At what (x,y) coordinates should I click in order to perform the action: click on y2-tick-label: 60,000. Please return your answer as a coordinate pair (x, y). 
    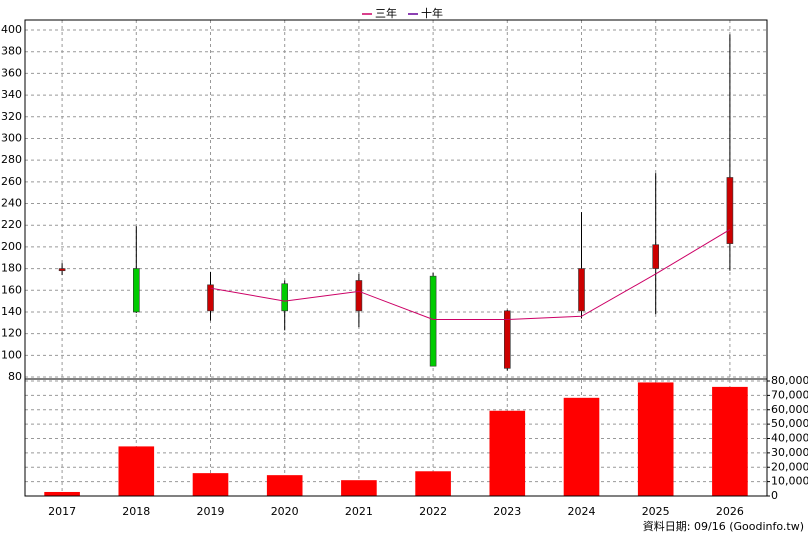
    Looking at the image, I should click on (789, 409).